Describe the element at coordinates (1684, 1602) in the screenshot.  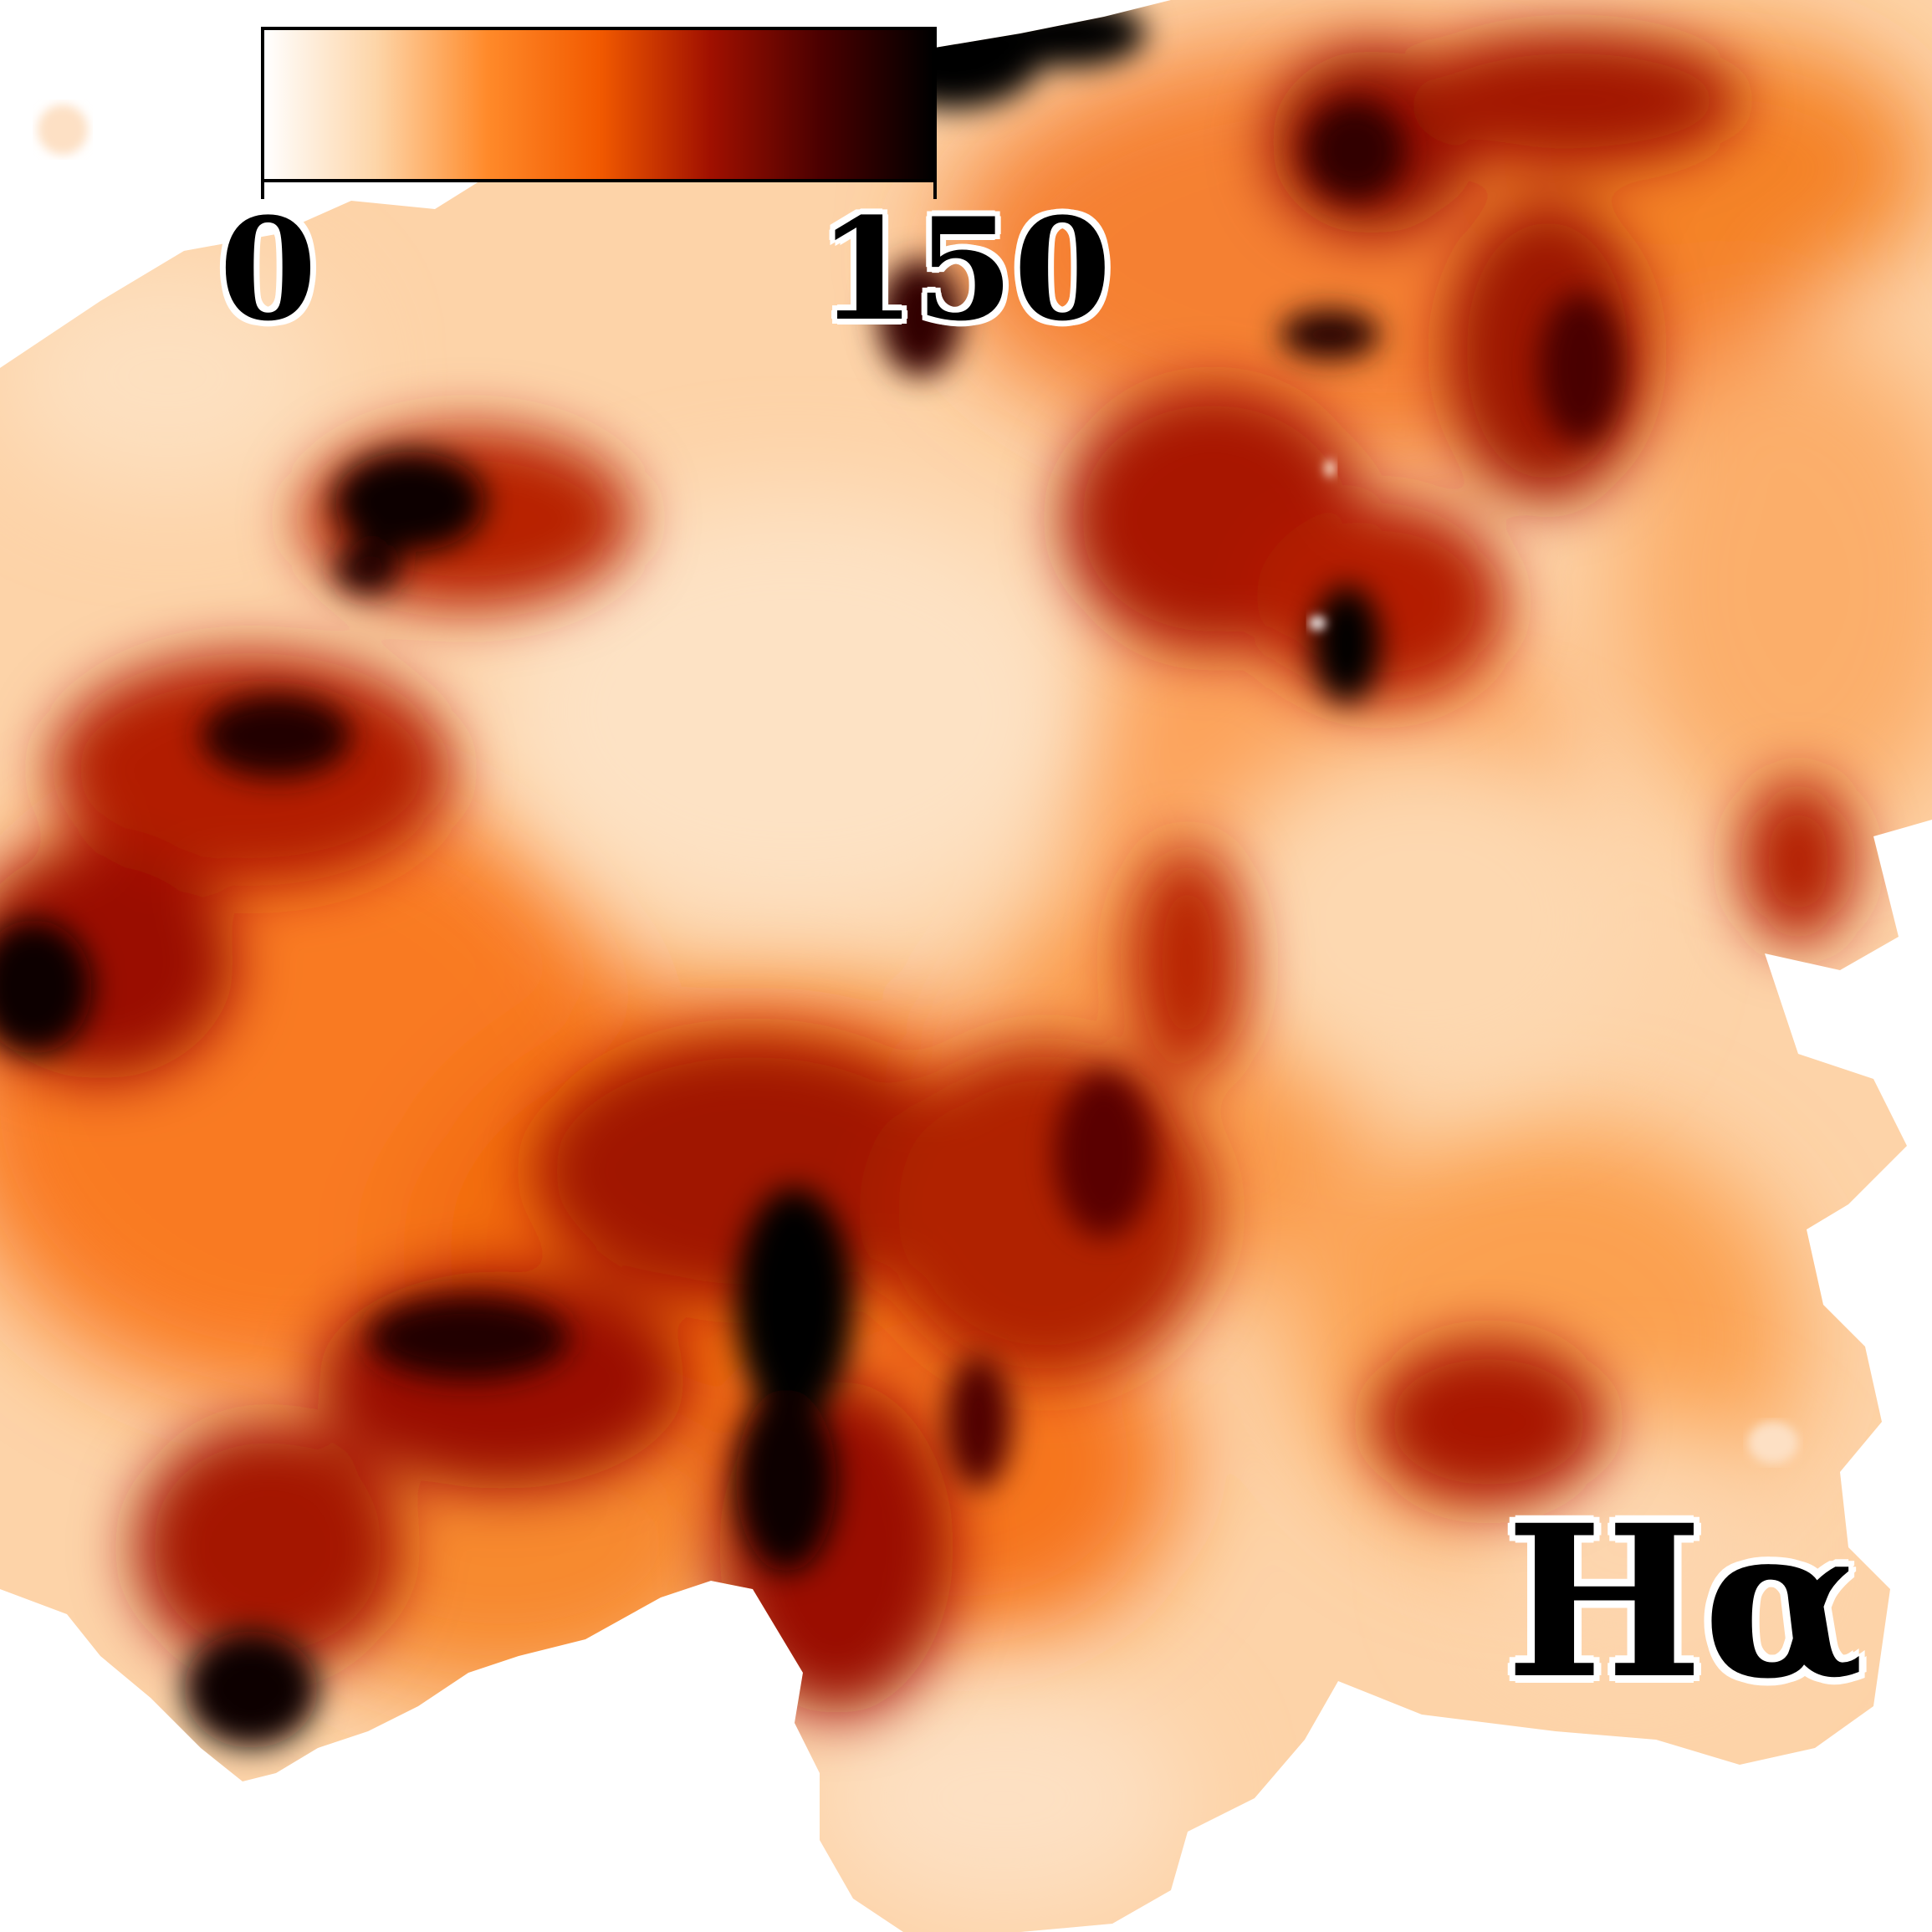
I see `halpha-label: Hα` at that location.